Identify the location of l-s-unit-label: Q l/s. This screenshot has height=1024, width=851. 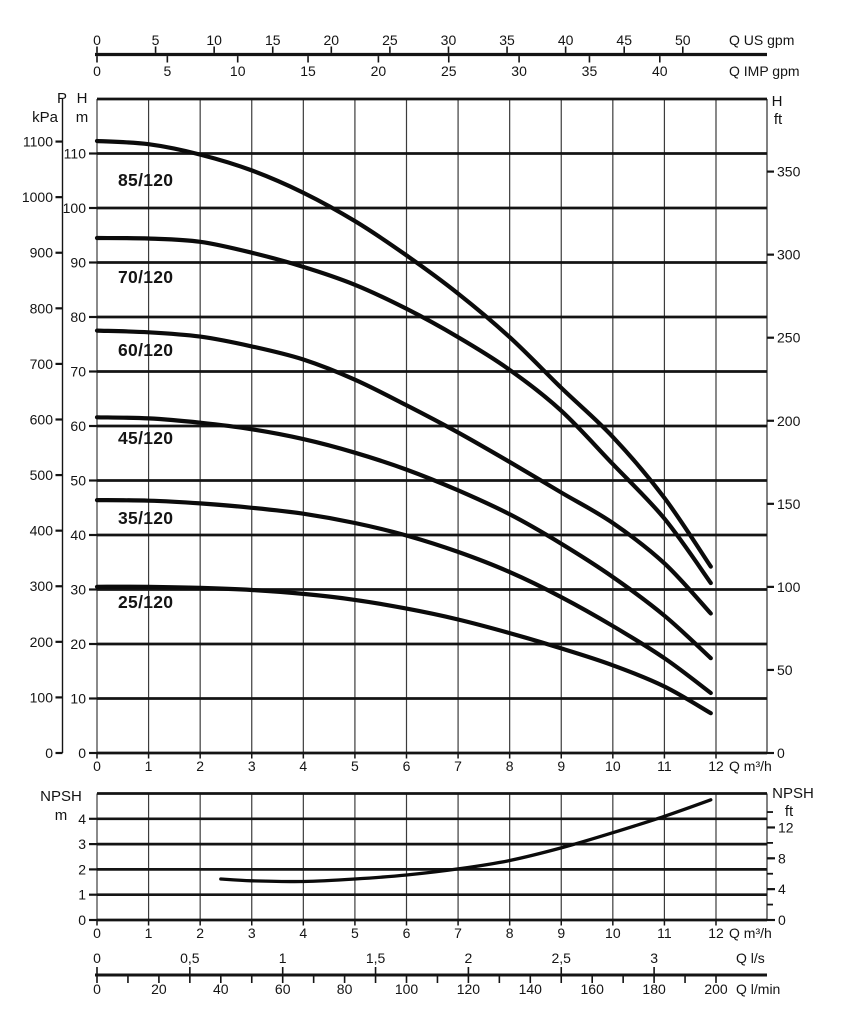
(750, 958).